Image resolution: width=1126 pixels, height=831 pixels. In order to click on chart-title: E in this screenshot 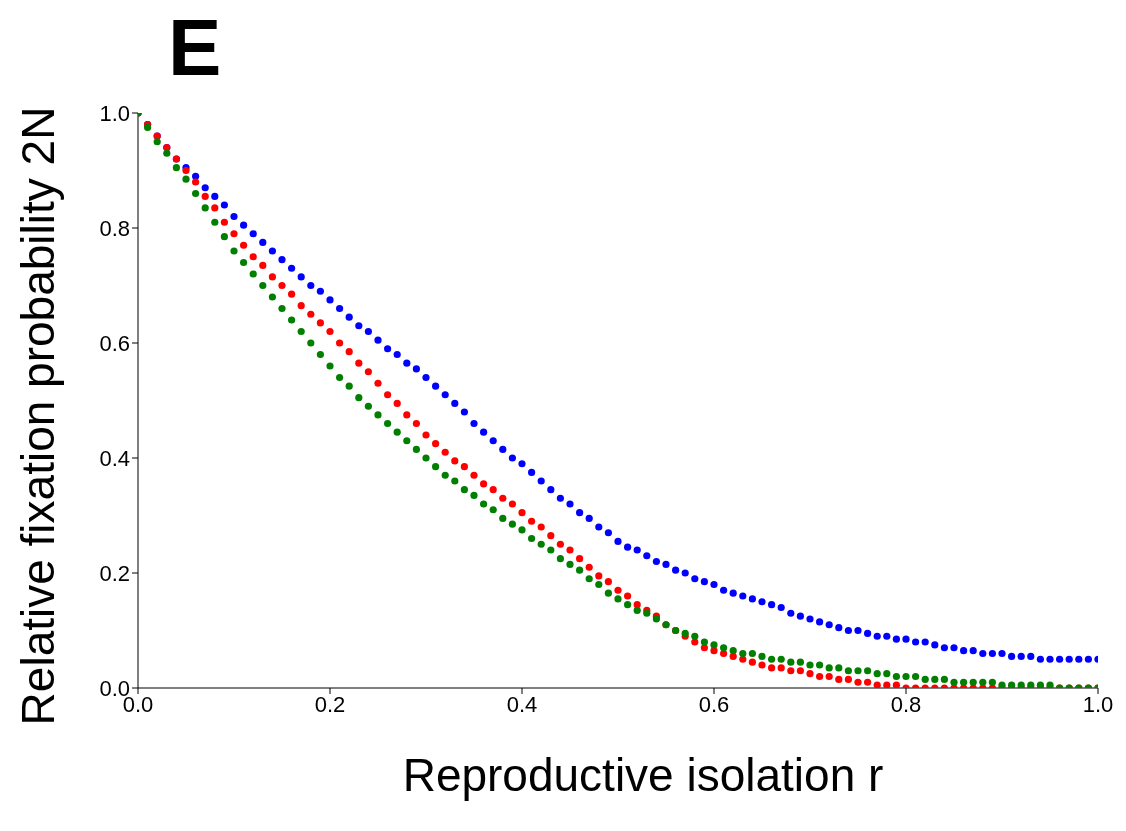, I will do `click(195, 47)`.